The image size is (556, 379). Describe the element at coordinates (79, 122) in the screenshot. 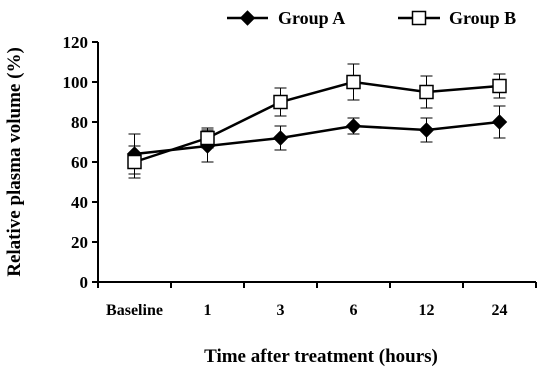

I see `y-tick-label: 80` at that location.